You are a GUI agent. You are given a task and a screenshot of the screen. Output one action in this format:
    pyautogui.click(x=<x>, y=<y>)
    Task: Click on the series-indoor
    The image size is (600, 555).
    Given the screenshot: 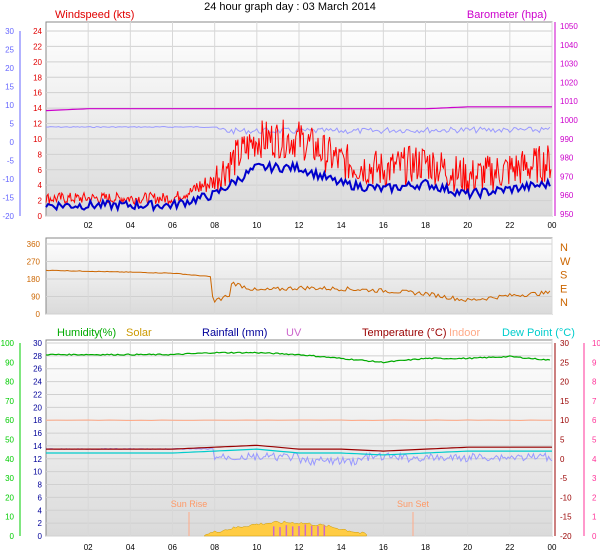 What is the action you would take?
    pyautogui.click(x=298, y=420)
    